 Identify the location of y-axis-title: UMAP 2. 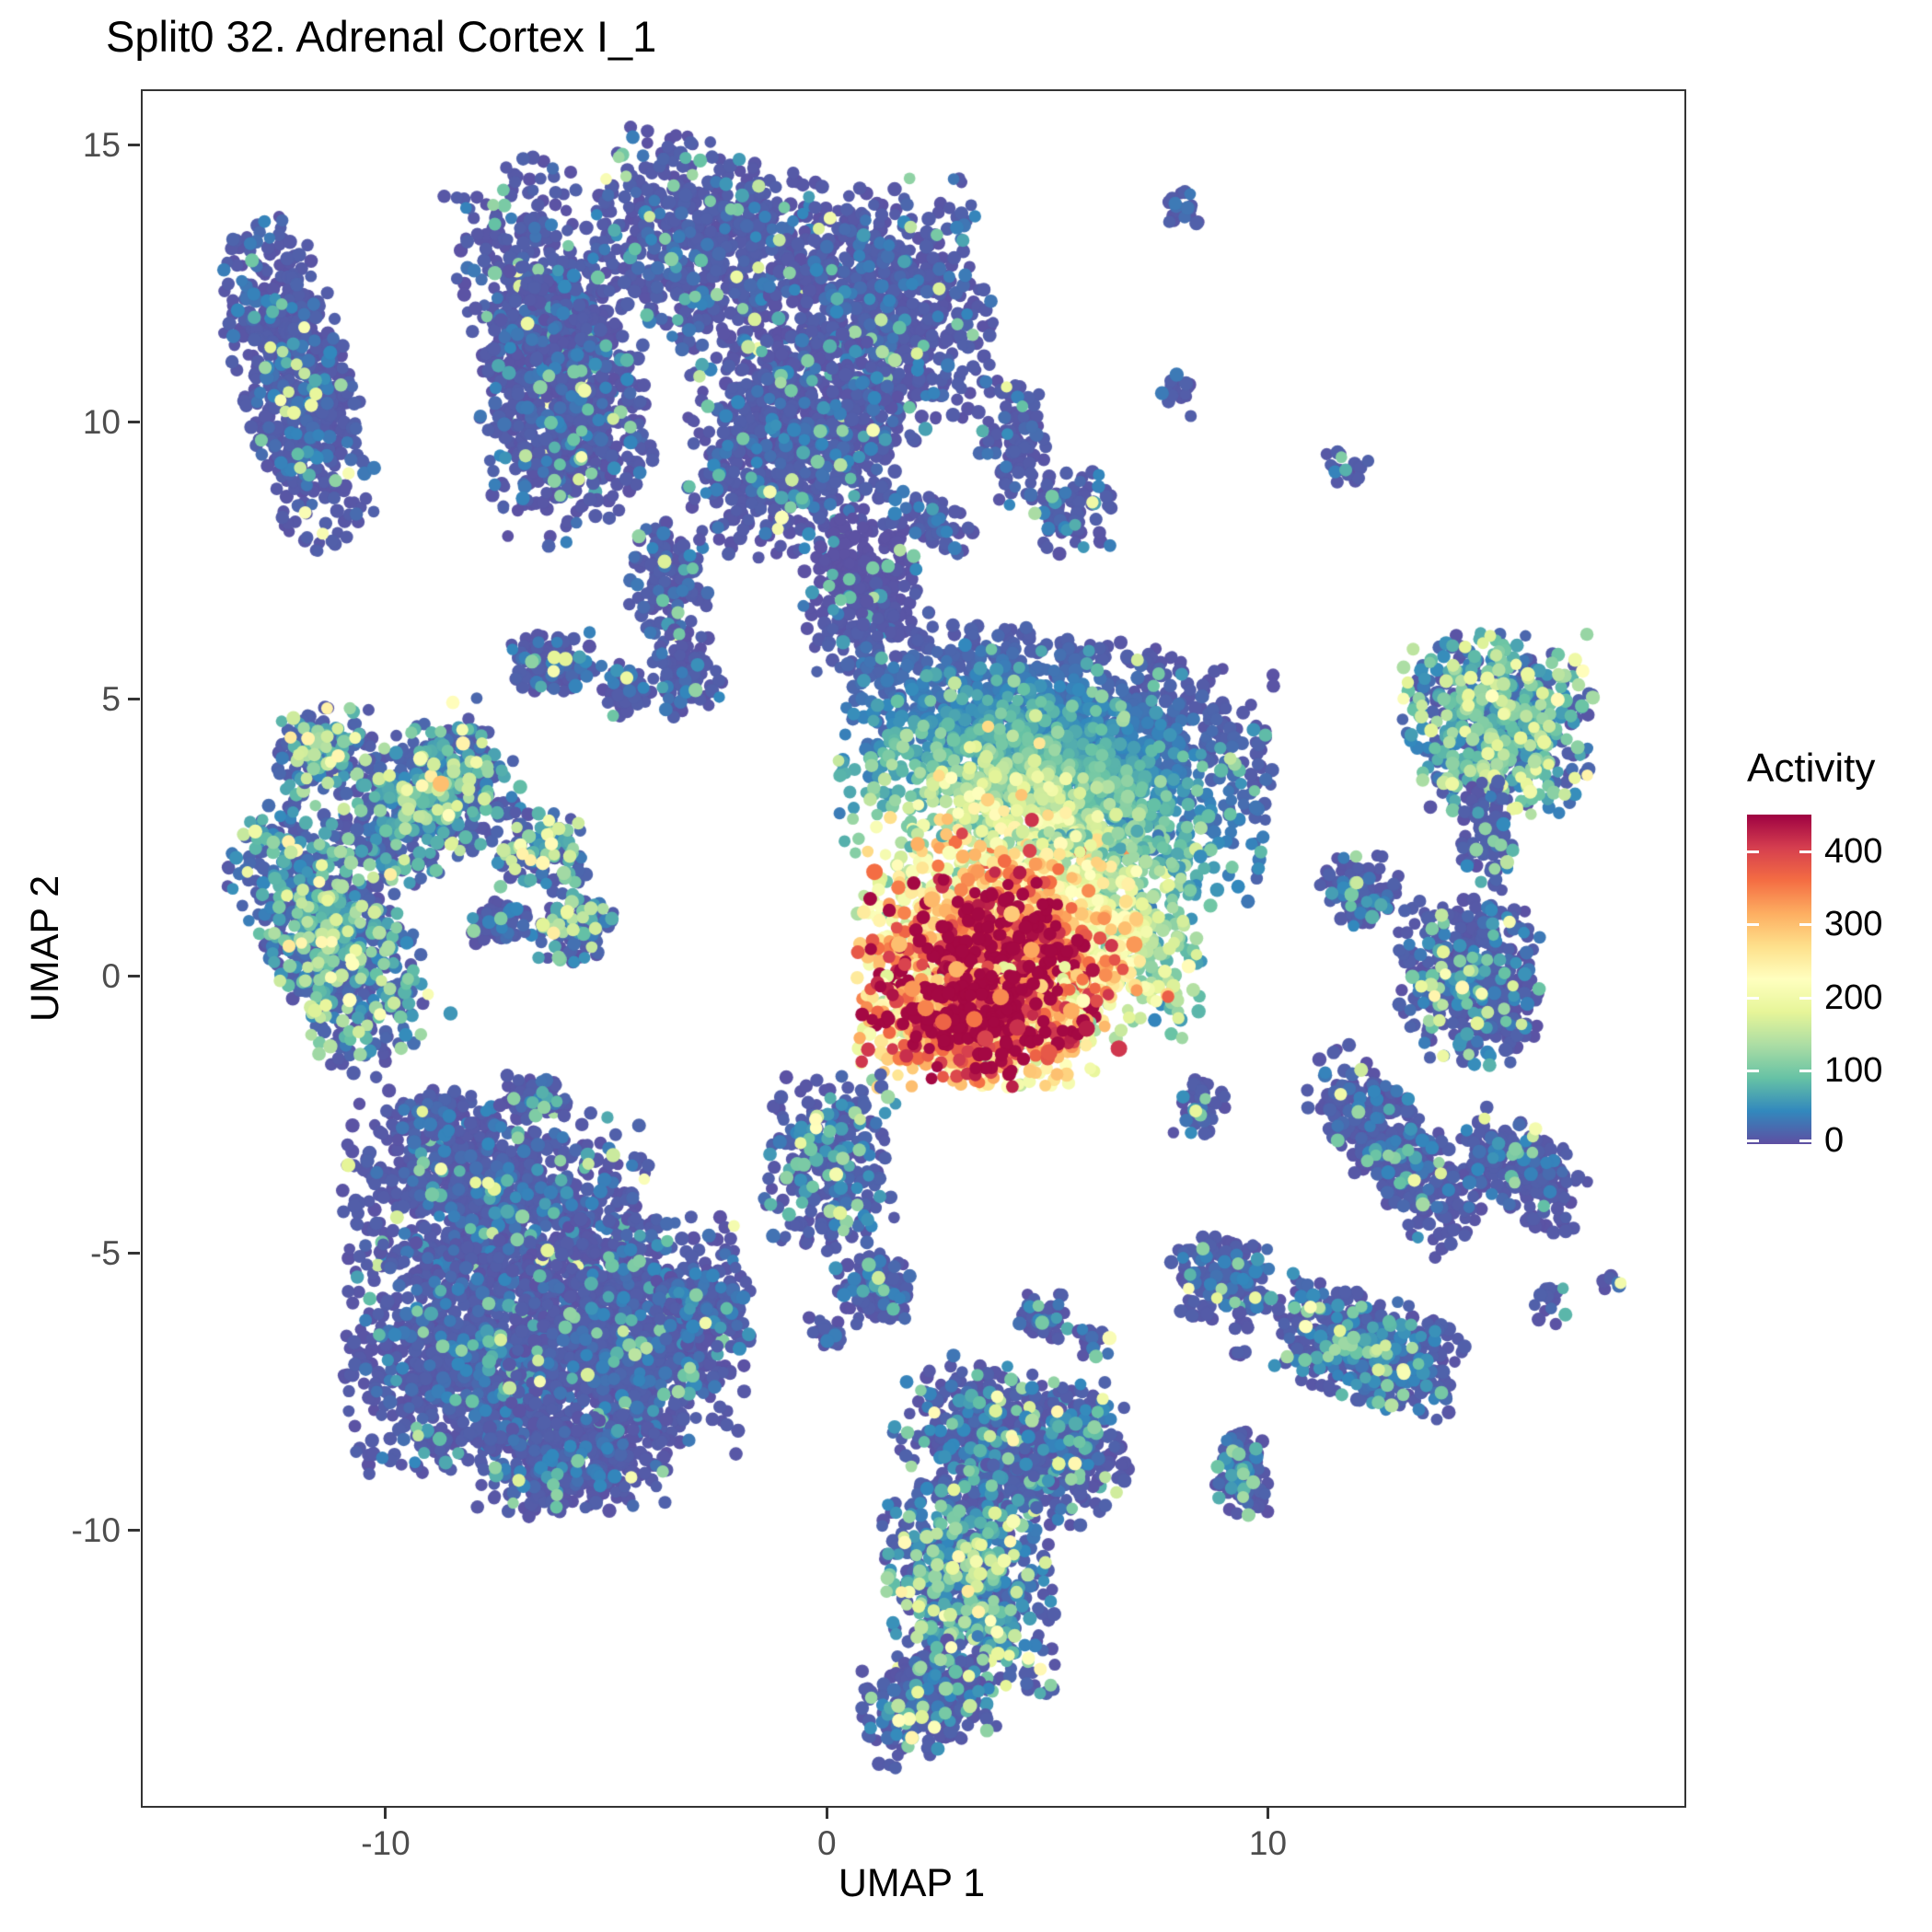
(45, 949).